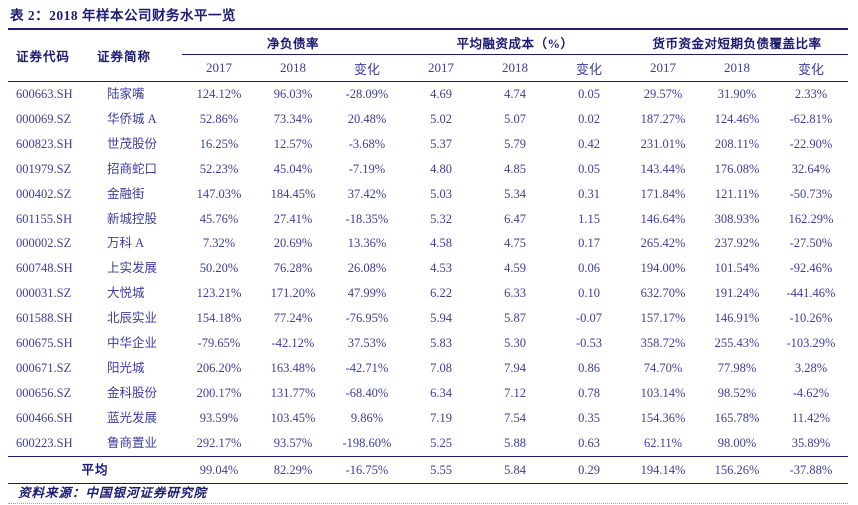 Image resolution: width=858 pixels, height=505 pixels. Describe the element at coordinates (737, 218) in the screenshot. I see `value-cell-7: 308.93%` at that location.